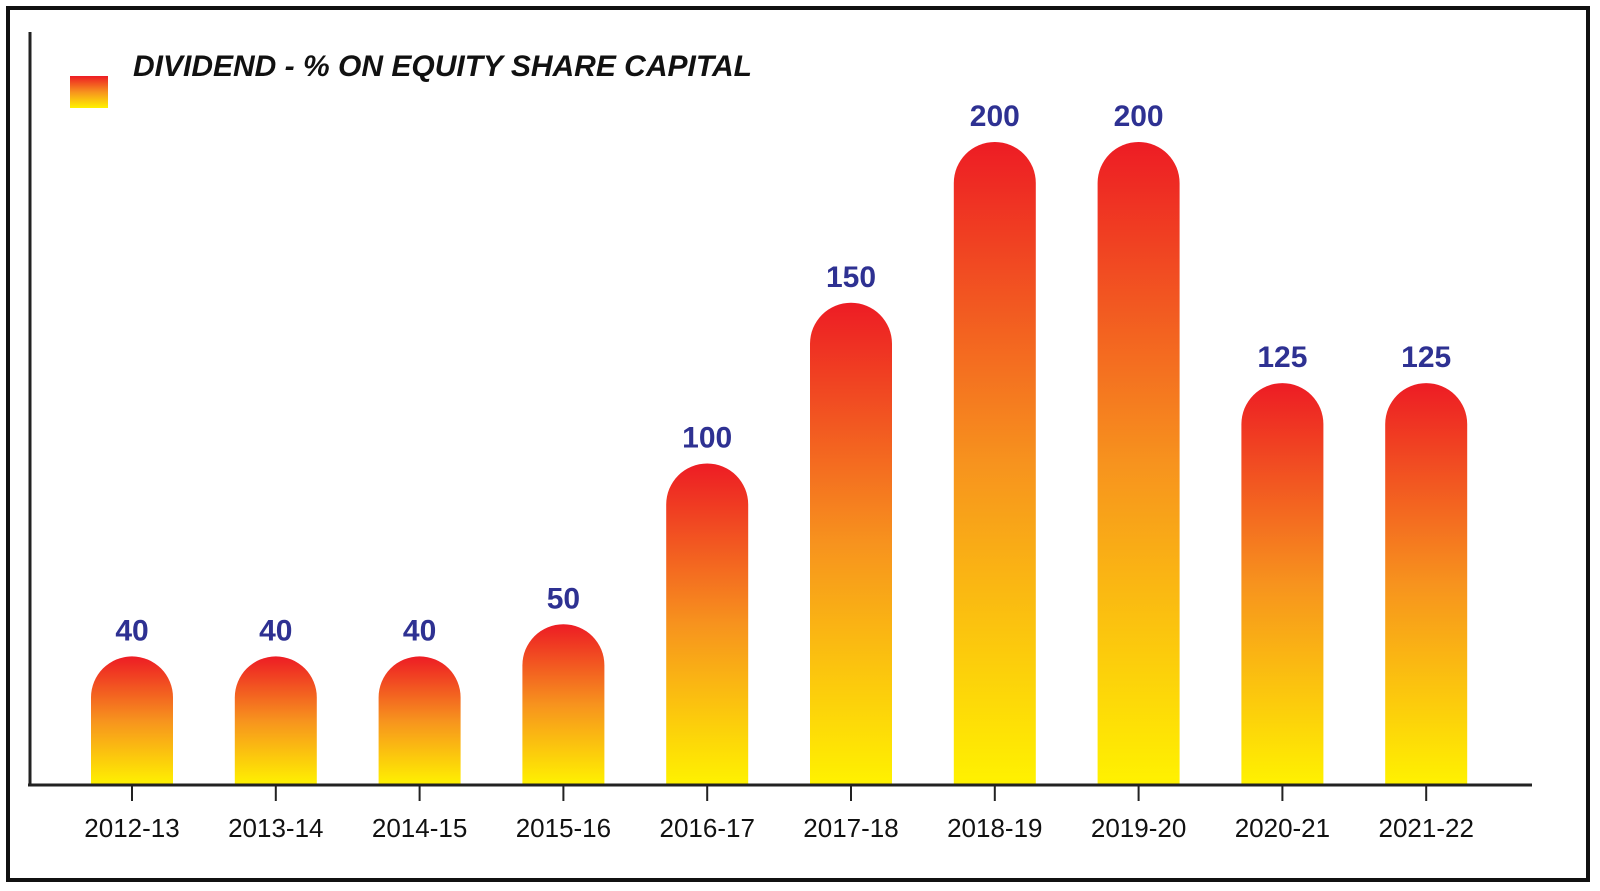 This screenshot has height=891, width=1600. I want to click on value-label-2019-20: 200, so click(1139, 116).